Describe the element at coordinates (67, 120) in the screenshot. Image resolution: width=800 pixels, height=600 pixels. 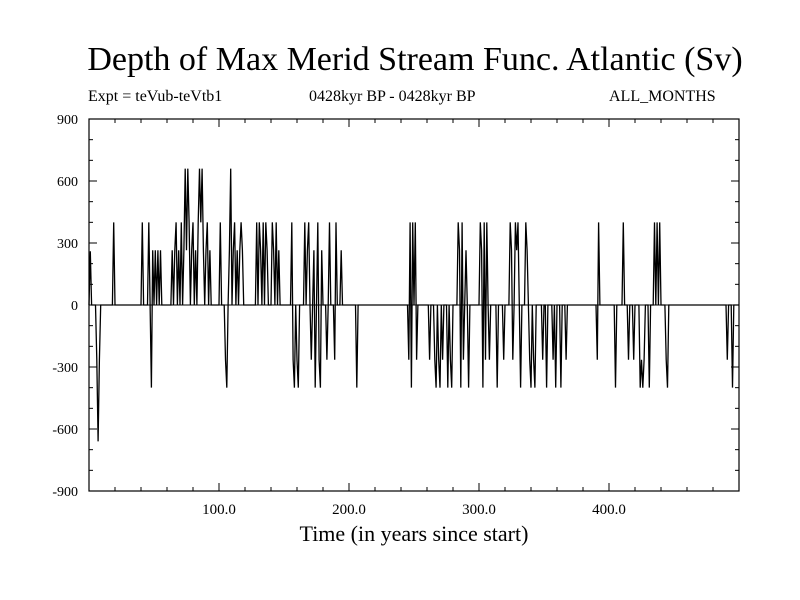
I see `y-tick-label: 900` at that location.